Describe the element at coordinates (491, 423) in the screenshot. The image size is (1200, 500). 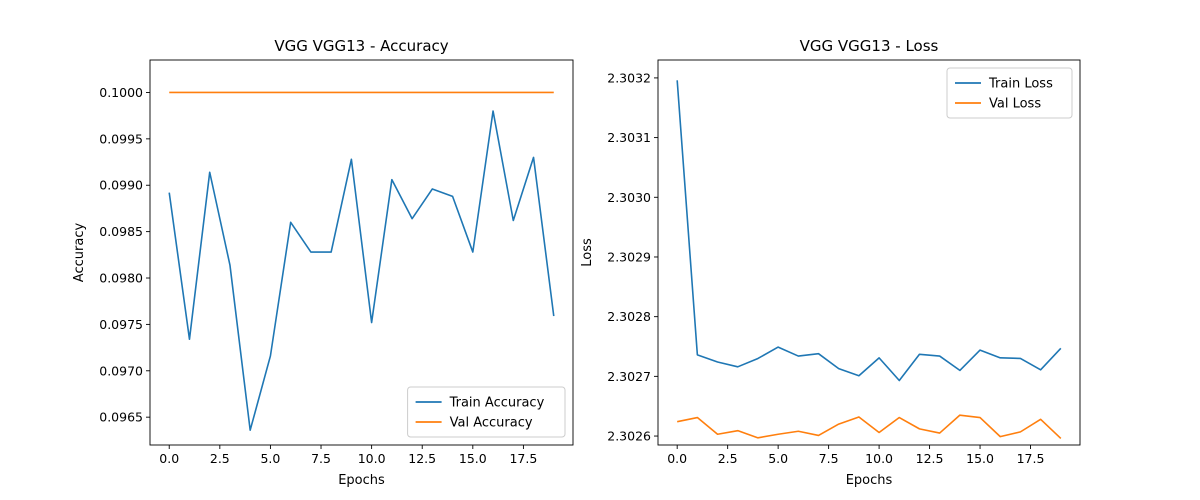
I see `legend-entry: Val Accuracy` at that location.